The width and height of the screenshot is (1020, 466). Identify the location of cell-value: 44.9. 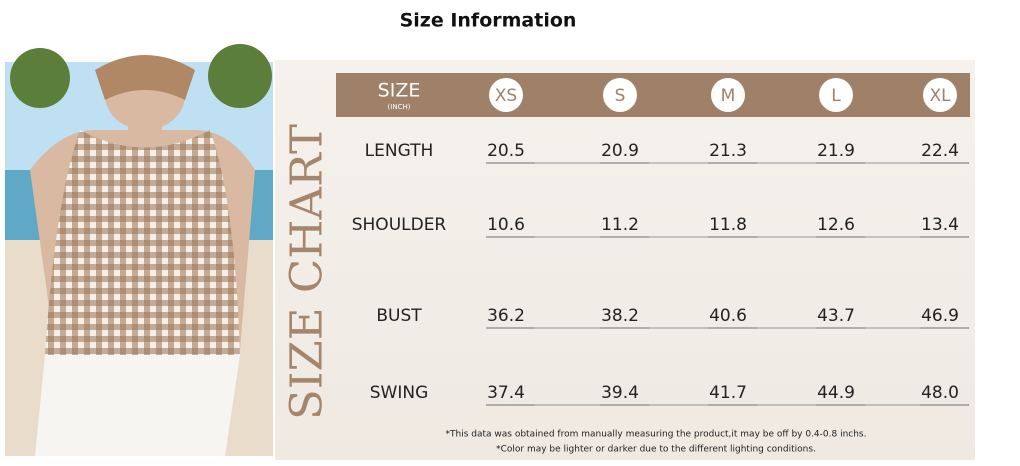
(836, 393).